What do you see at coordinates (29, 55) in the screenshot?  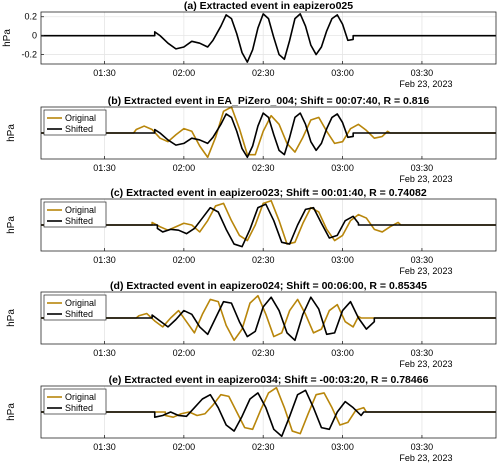 I see `y-tick-label: -0.2` at bounding box center [29, 55].